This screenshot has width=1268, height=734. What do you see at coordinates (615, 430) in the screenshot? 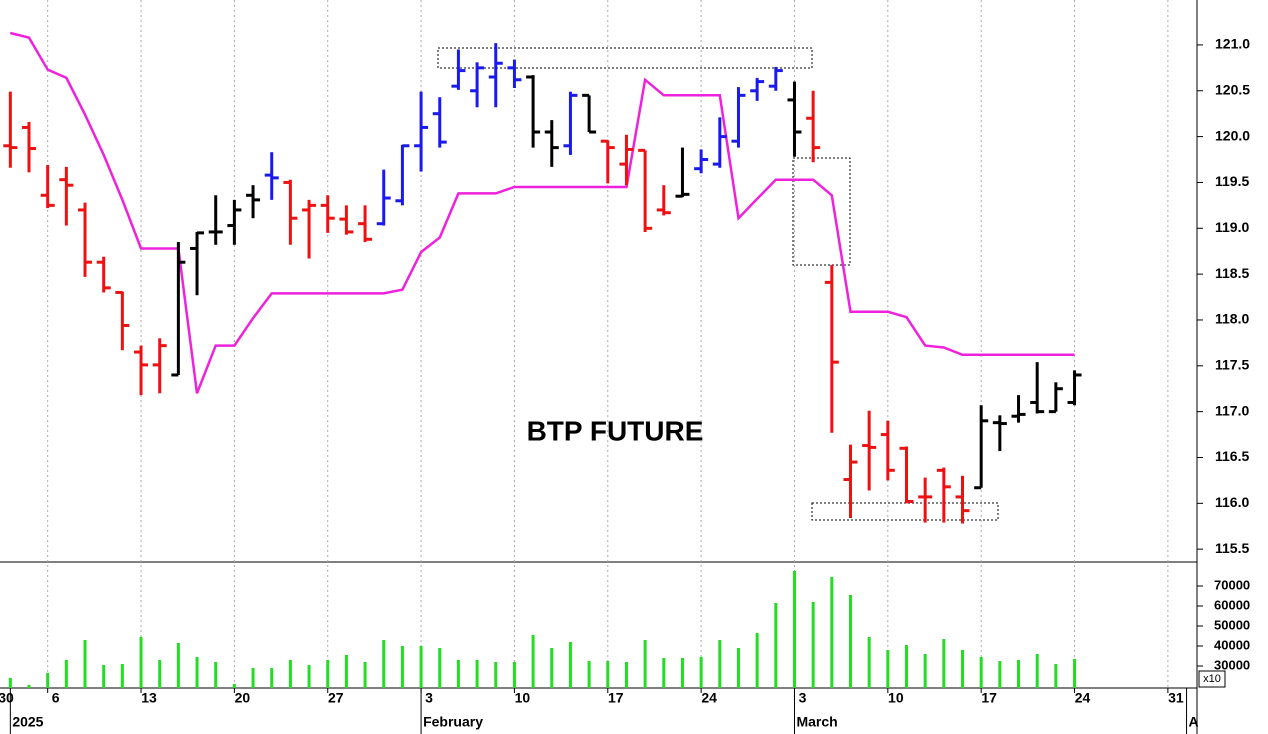
I see `annotation: BTP FUTURE` at bounding box center [615, 430].